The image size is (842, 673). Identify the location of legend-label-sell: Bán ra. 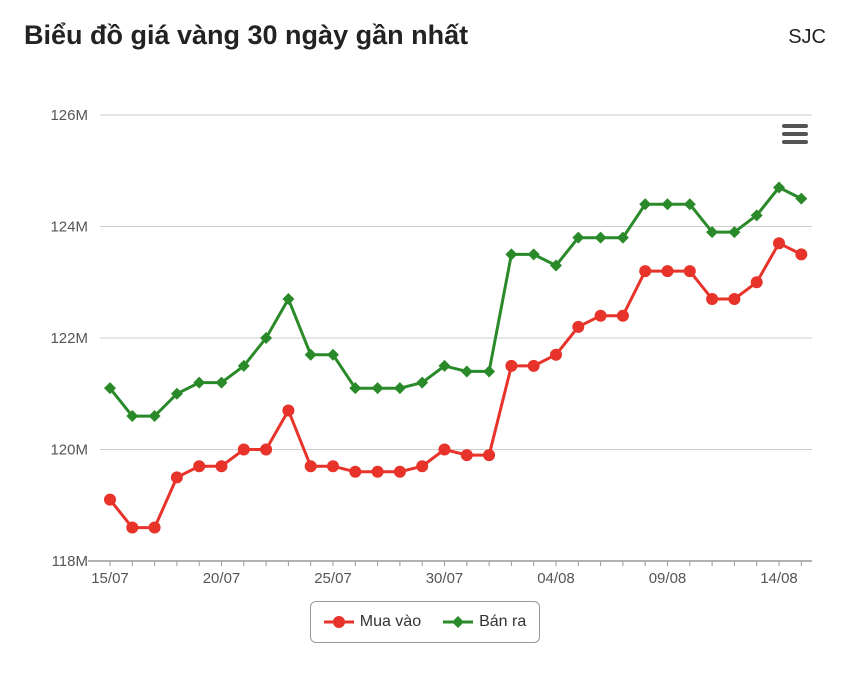
(503, 621).